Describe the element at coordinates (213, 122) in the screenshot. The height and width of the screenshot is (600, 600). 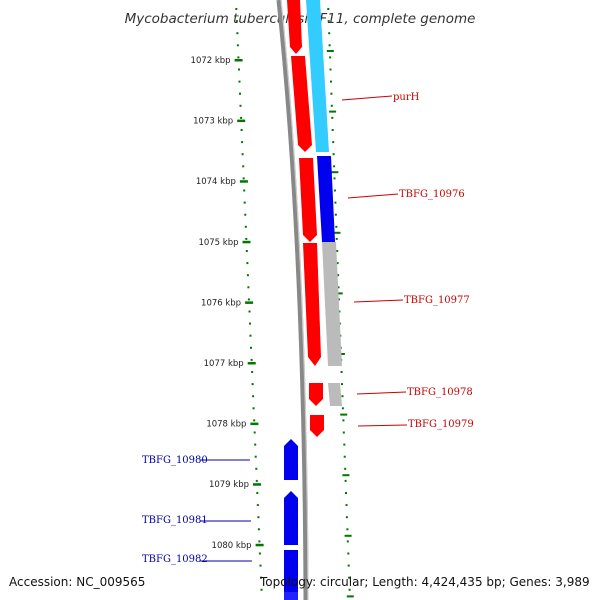
I see `ruler-tick-label: 1073 kbp` at that location.